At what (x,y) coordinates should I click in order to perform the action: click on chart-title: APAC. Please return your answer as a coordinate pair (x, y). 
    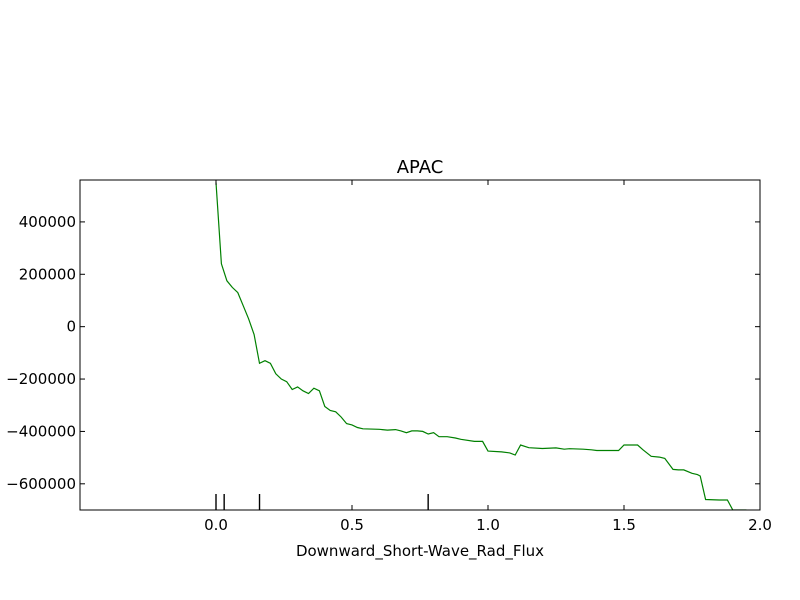
    Looking at the image, I should click on (420, 167).